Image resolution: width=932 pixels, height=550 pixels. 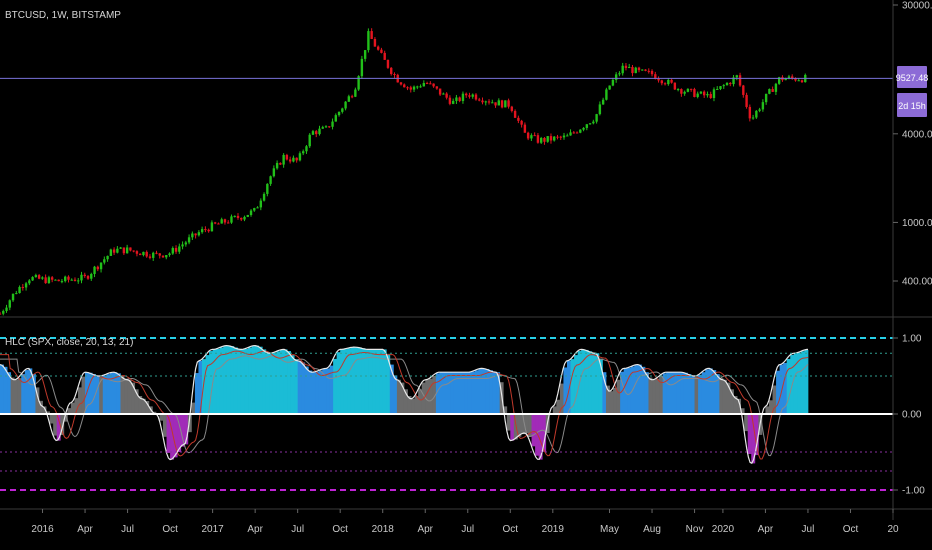 I want to click on time-axis-label: Apr, so click(x=85, y=529).